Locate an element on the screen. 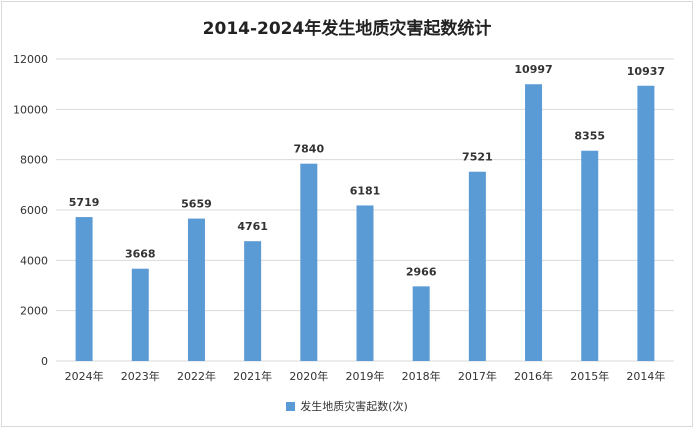  data-label: 5659 is located at coordinates (196, 204).